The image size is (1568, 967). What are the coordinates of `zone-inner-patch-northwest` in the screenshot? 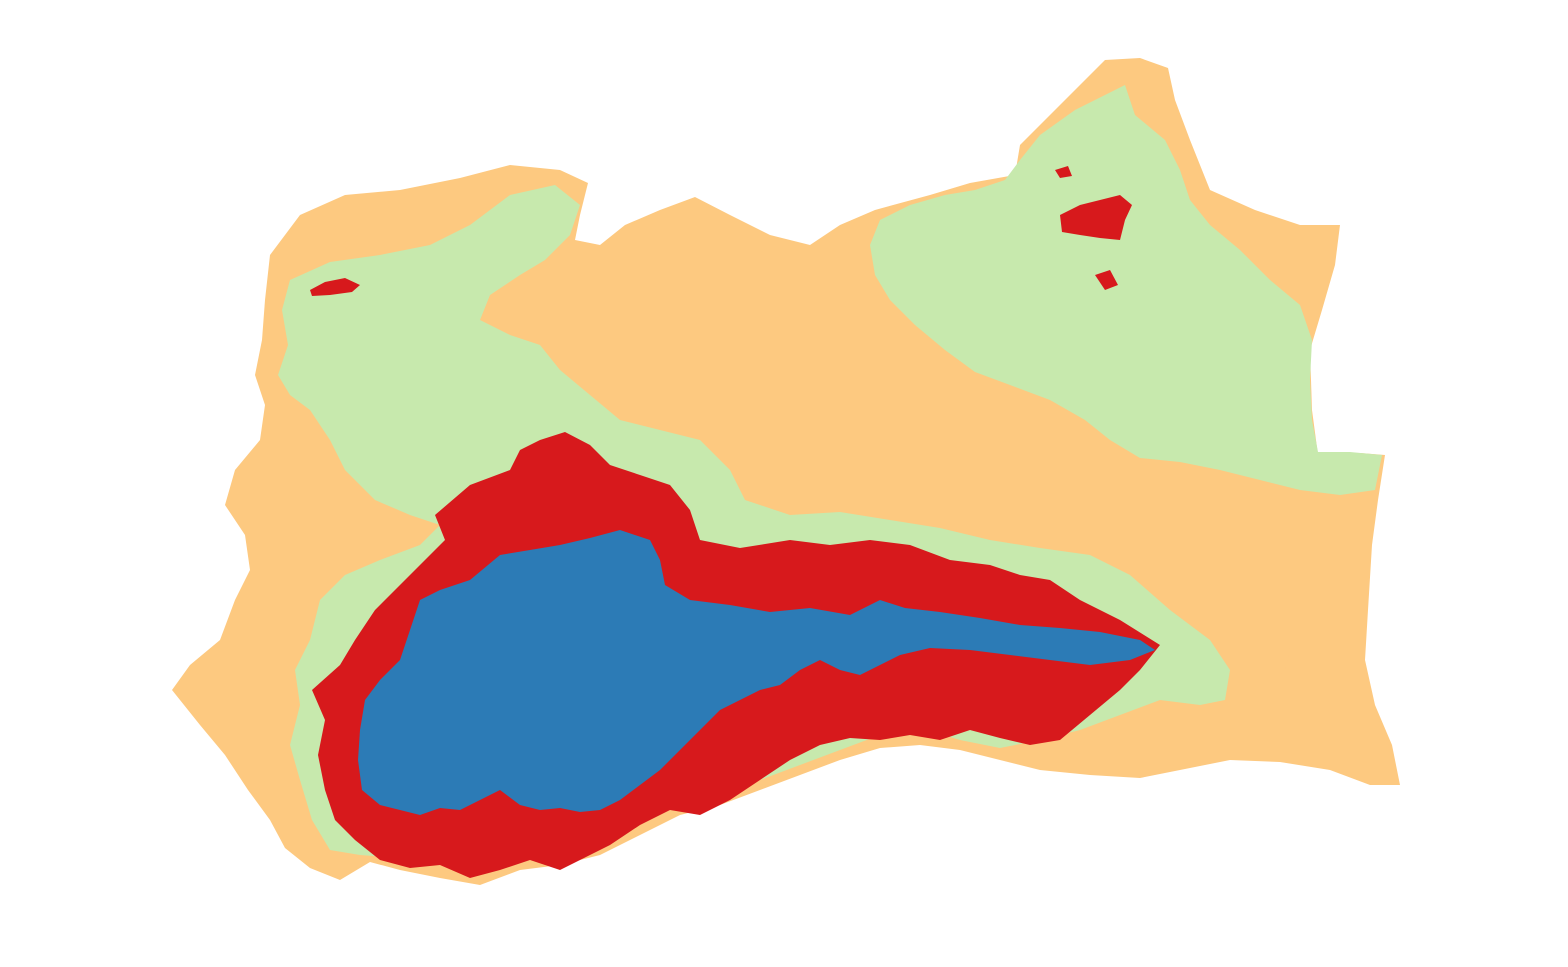 It's located at (335, 287).